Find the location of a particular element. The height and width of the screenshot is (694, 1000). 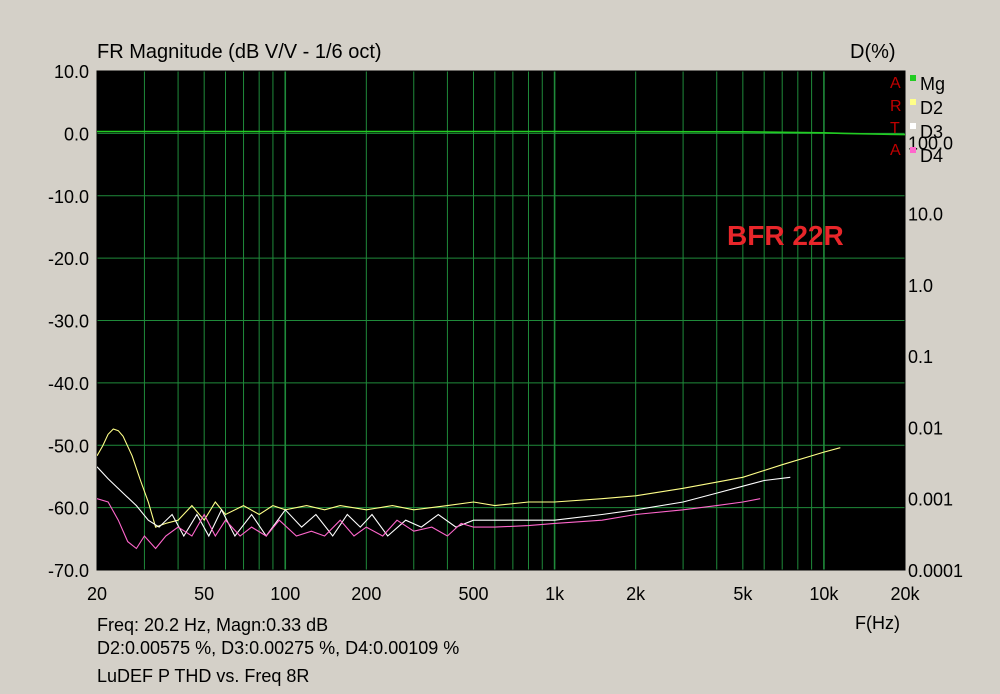

distortion-readout: D2:0.00575 %, D3:0.00275 %, D4:0.00109 % is located at coordinates (278, 648).